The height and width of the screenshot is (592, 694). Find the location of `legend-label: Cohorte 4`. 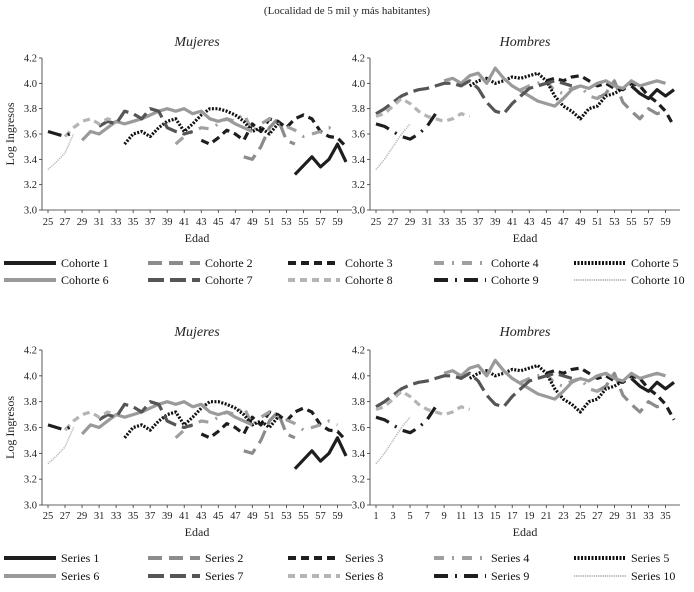

legend-label: Cohorte 4 is located at coordinates (515, 263).